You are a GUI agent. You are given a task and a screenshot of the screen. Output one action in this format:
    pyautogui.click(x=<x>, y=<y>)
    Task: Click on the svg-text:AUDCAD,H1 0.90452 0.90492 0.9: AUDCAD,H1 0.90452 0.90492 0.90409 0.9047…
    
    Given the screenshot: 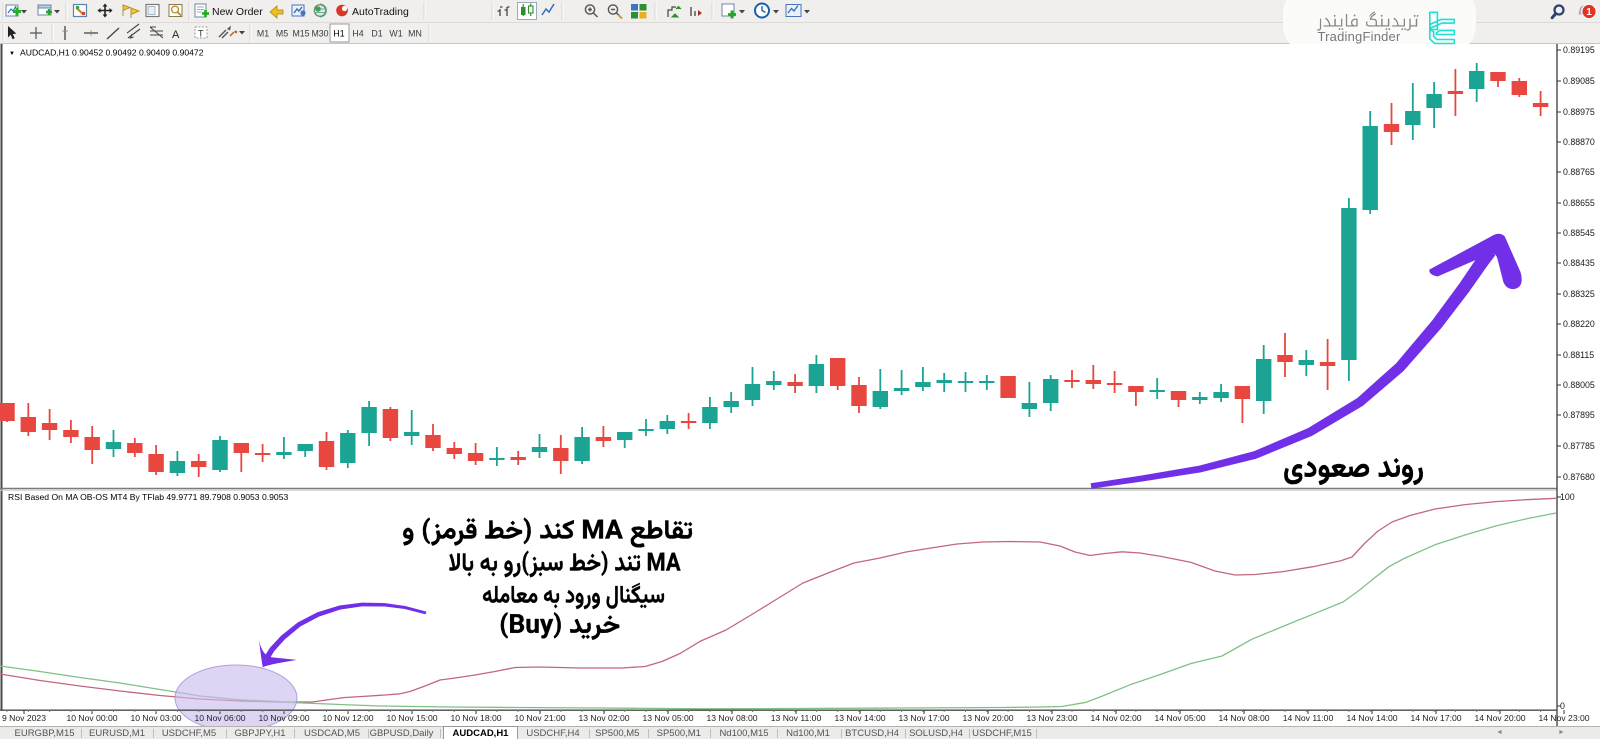 What is the action you would take?
    pyautogui.click(x=112, y=53)
    